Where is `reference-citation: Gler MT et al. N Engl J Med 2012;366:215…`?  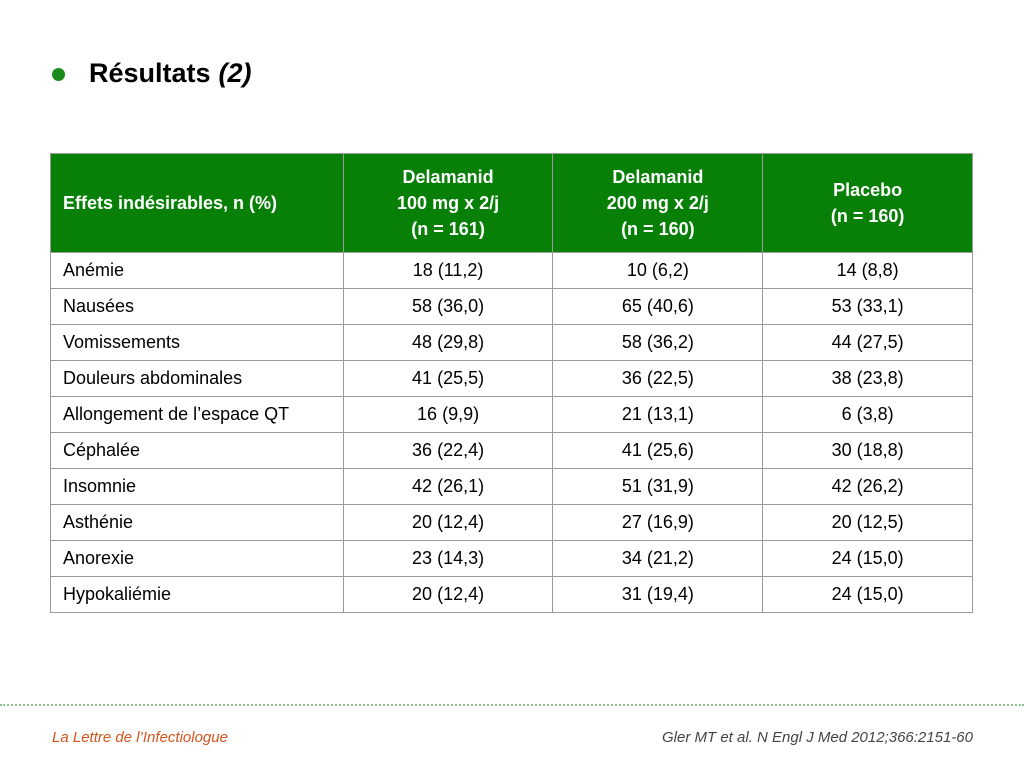
reference-citation: Gler MT et al. N Engl J Med 2012;366:215… is located at coordinates (817, 737).